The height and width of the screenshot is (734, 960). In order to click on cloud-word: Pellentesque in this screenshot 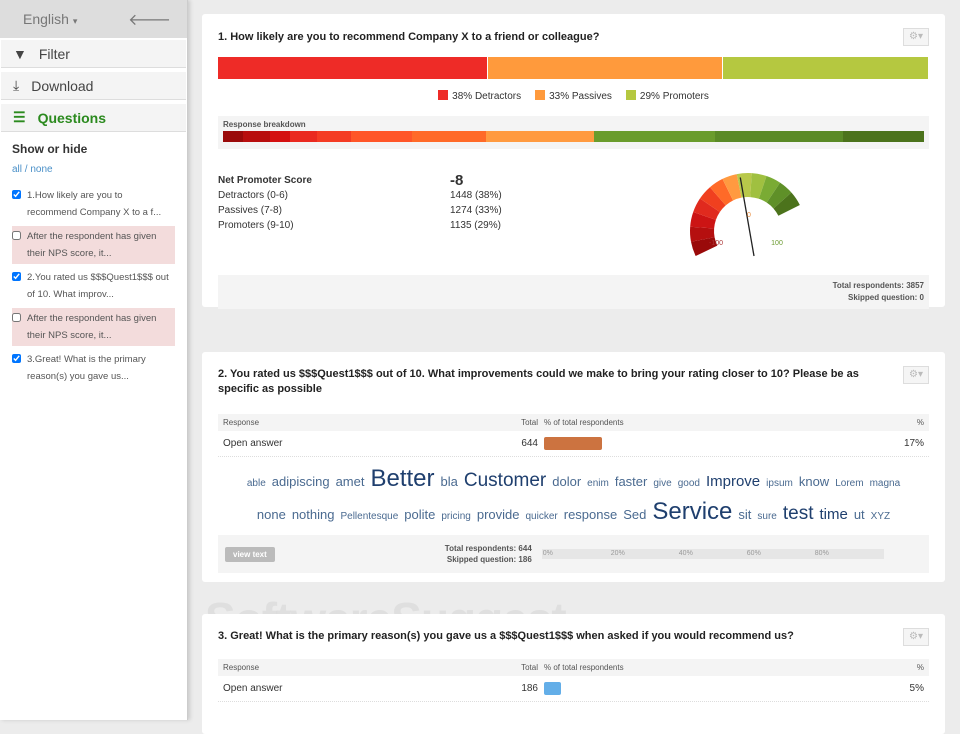, I will do `click(369, 516)`.